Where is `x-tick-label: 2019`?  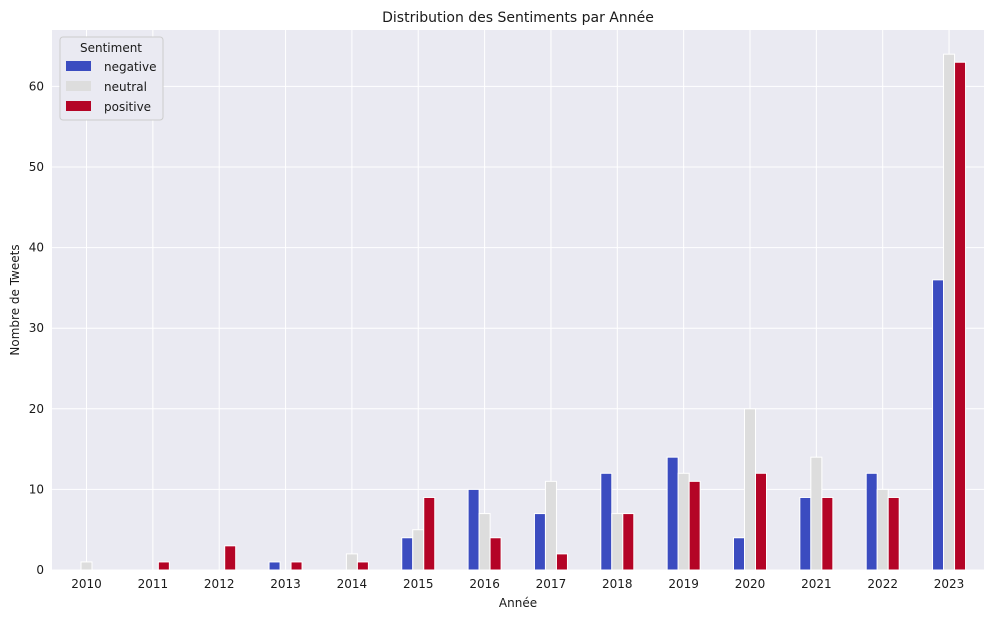 x-tick-label: 2019 is located at coordinates (683, 584).